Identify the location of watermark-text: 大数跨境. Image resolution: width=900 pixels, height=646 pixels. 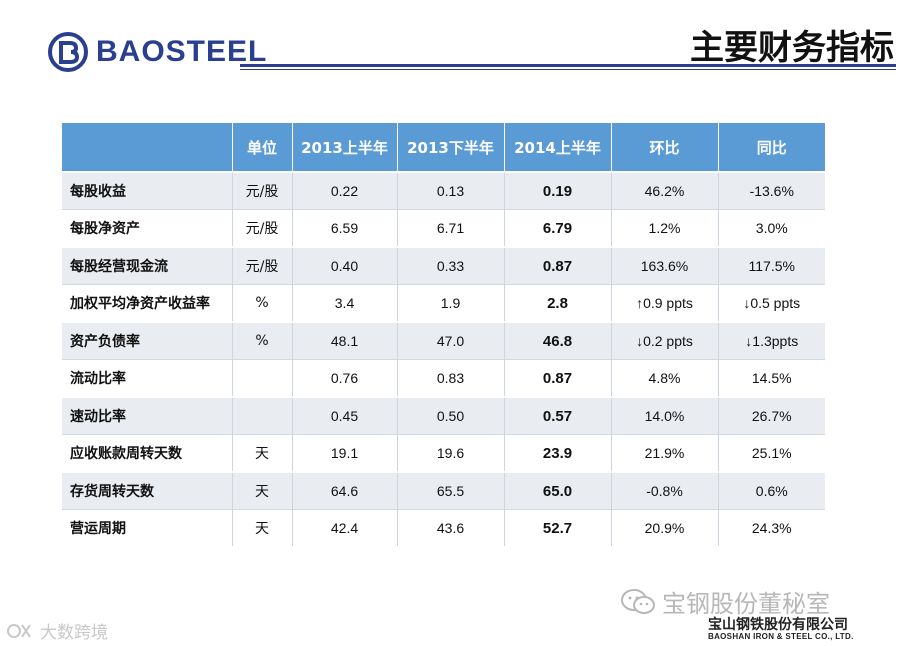
(74, 633).